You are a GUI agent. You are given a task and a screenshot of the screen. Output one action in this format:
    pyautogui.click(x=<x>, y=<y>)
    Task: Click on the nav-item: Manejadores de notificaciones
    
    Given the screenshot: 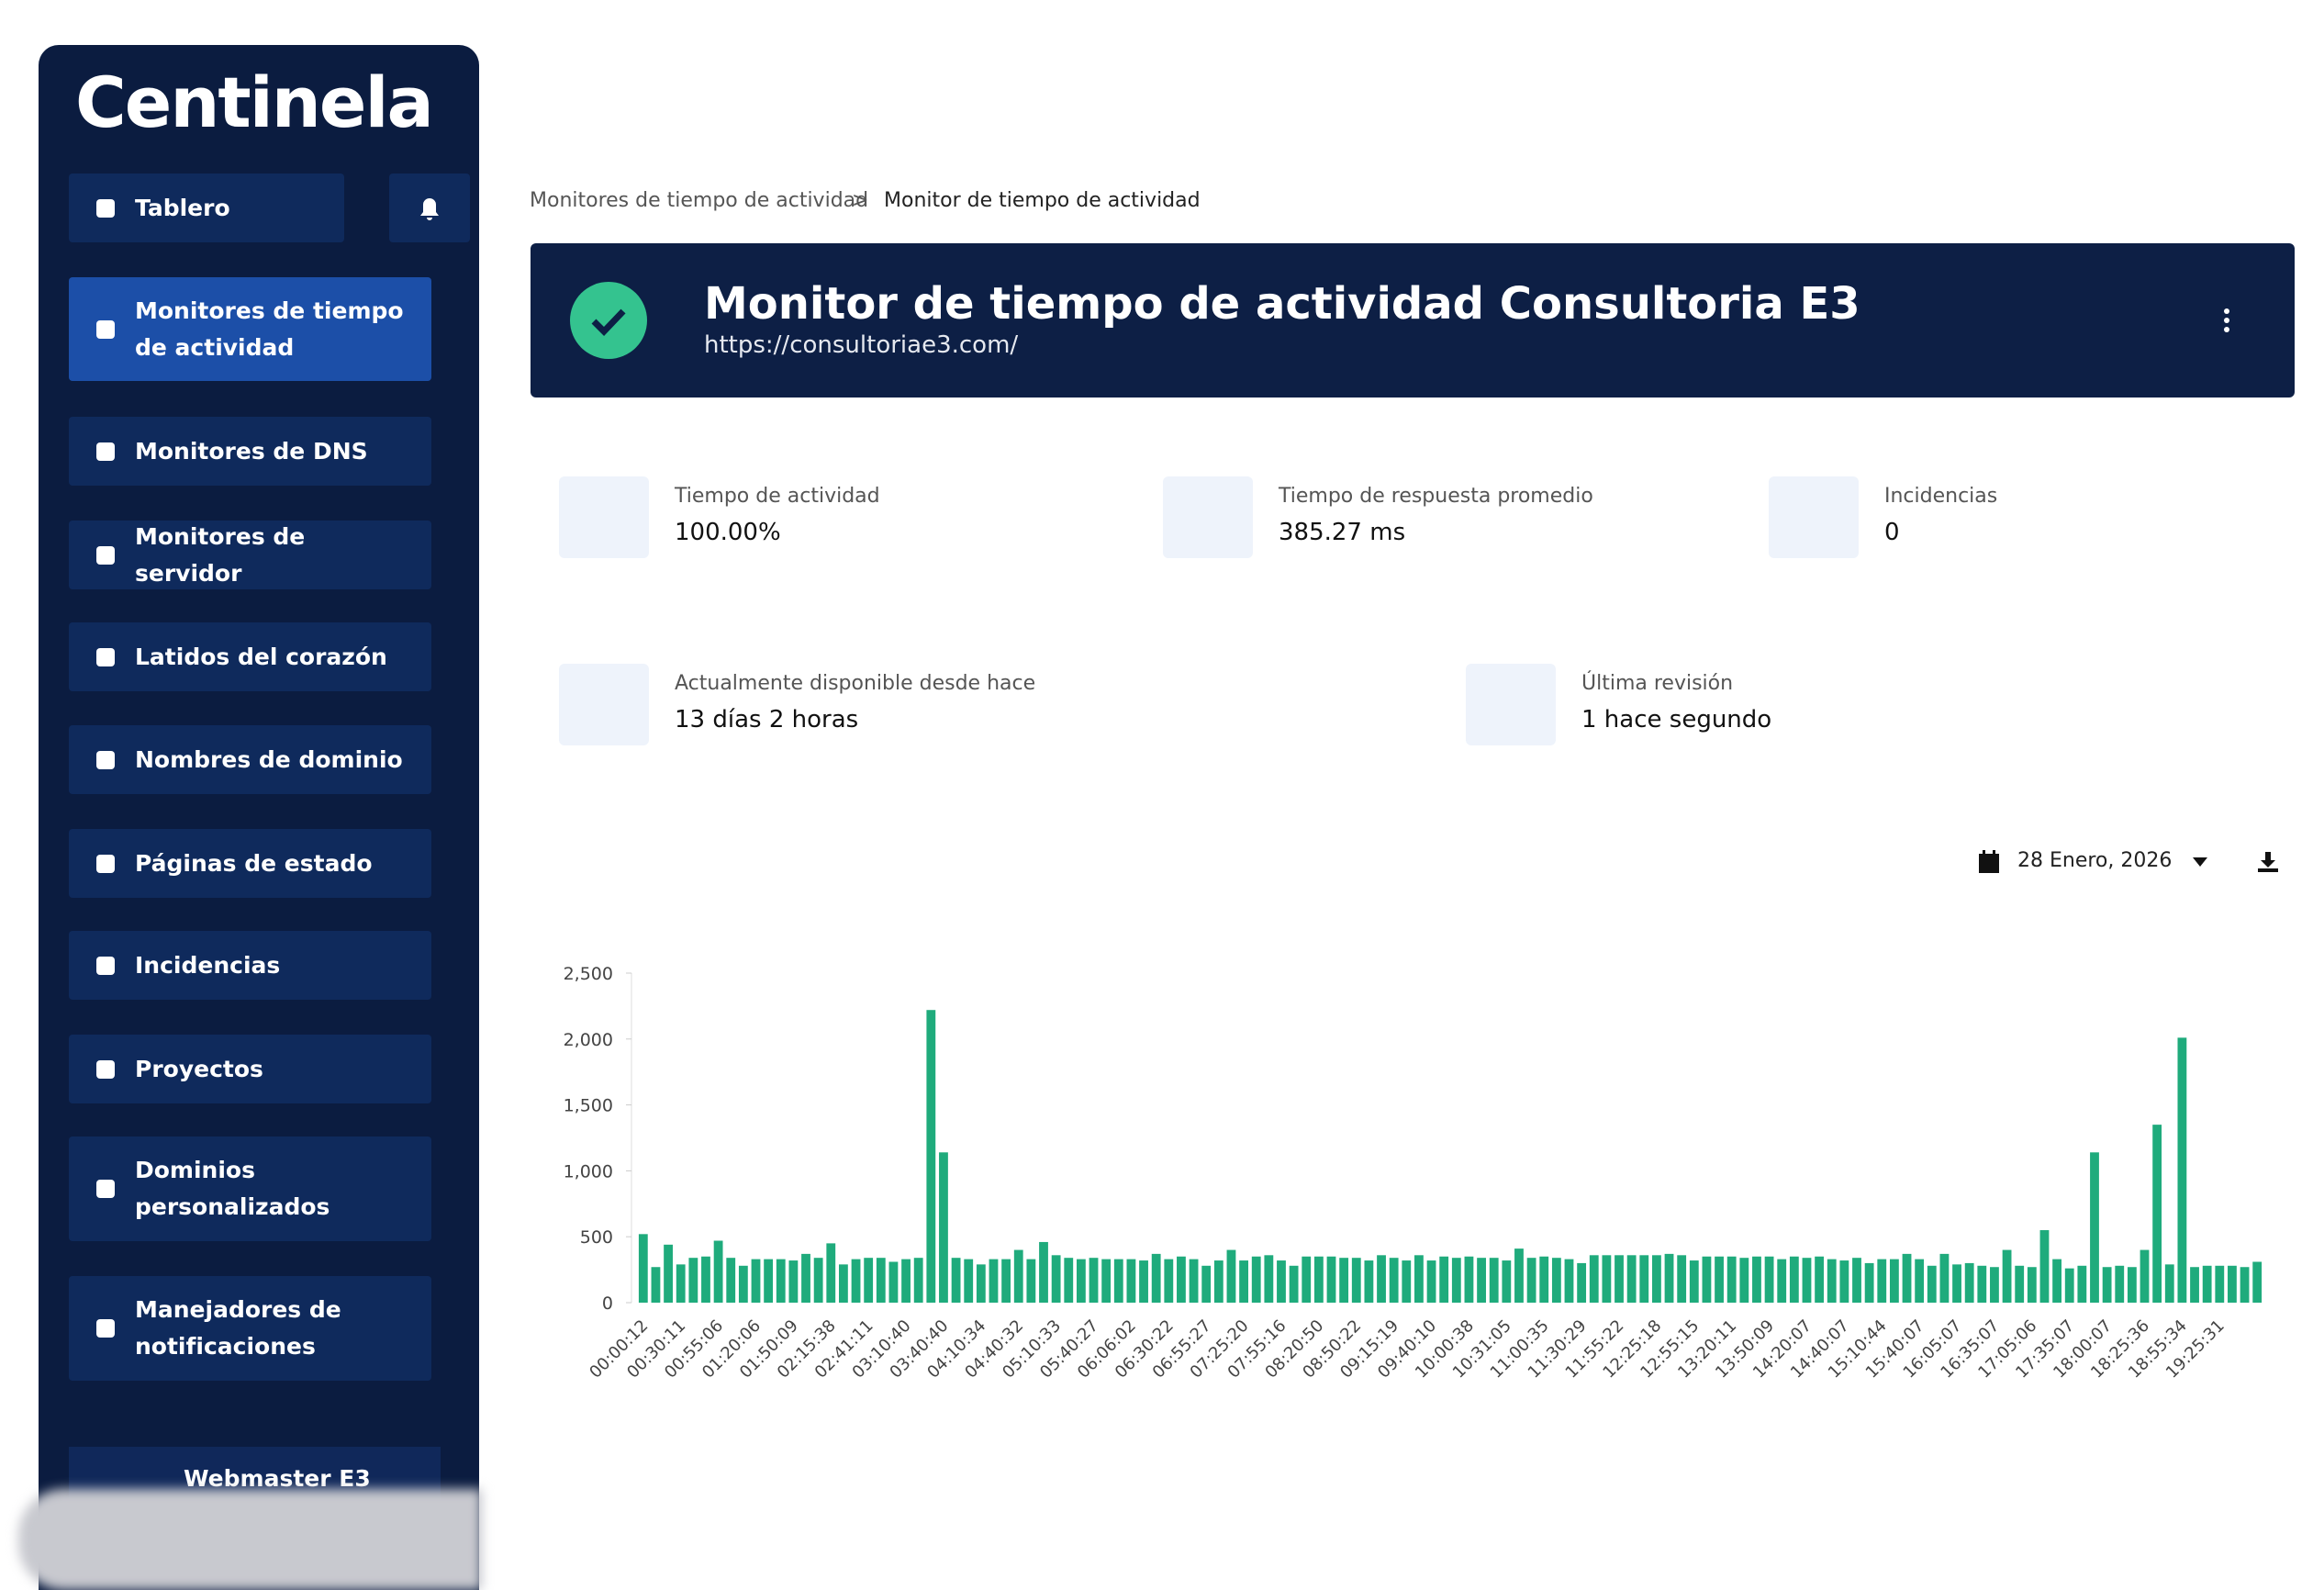 What is the action you would take?
    pyautogui.click(x=250, y=1328)
    